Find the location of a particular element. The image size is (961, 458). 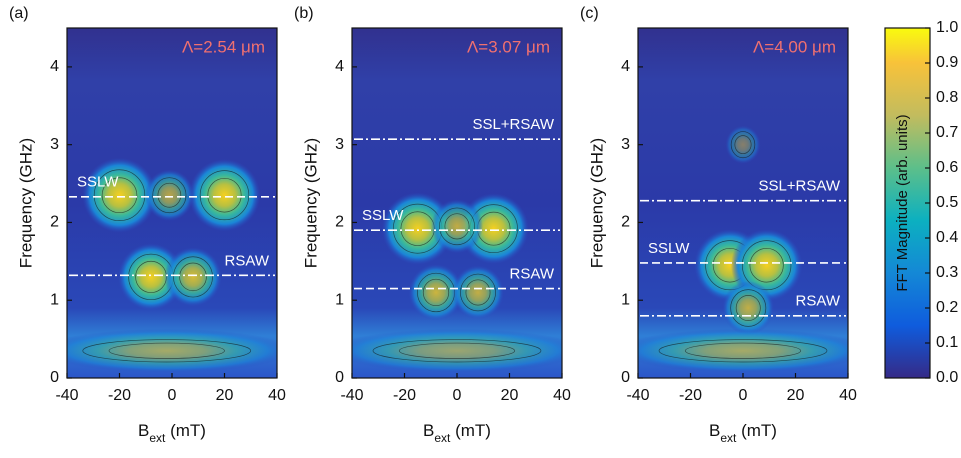

colorbar-tick-label: 0.4 is located at coordinates (947, 237).